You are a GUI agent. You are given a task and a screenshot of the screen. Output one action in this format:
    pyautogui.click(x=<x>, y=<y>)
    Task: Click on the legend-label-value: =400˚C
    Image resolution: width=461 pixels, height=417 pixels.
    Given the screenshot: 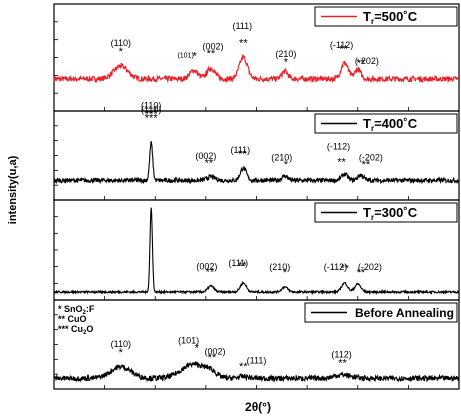 What is the action you would take?
    pyautogui.click(x=396, y=123)
    